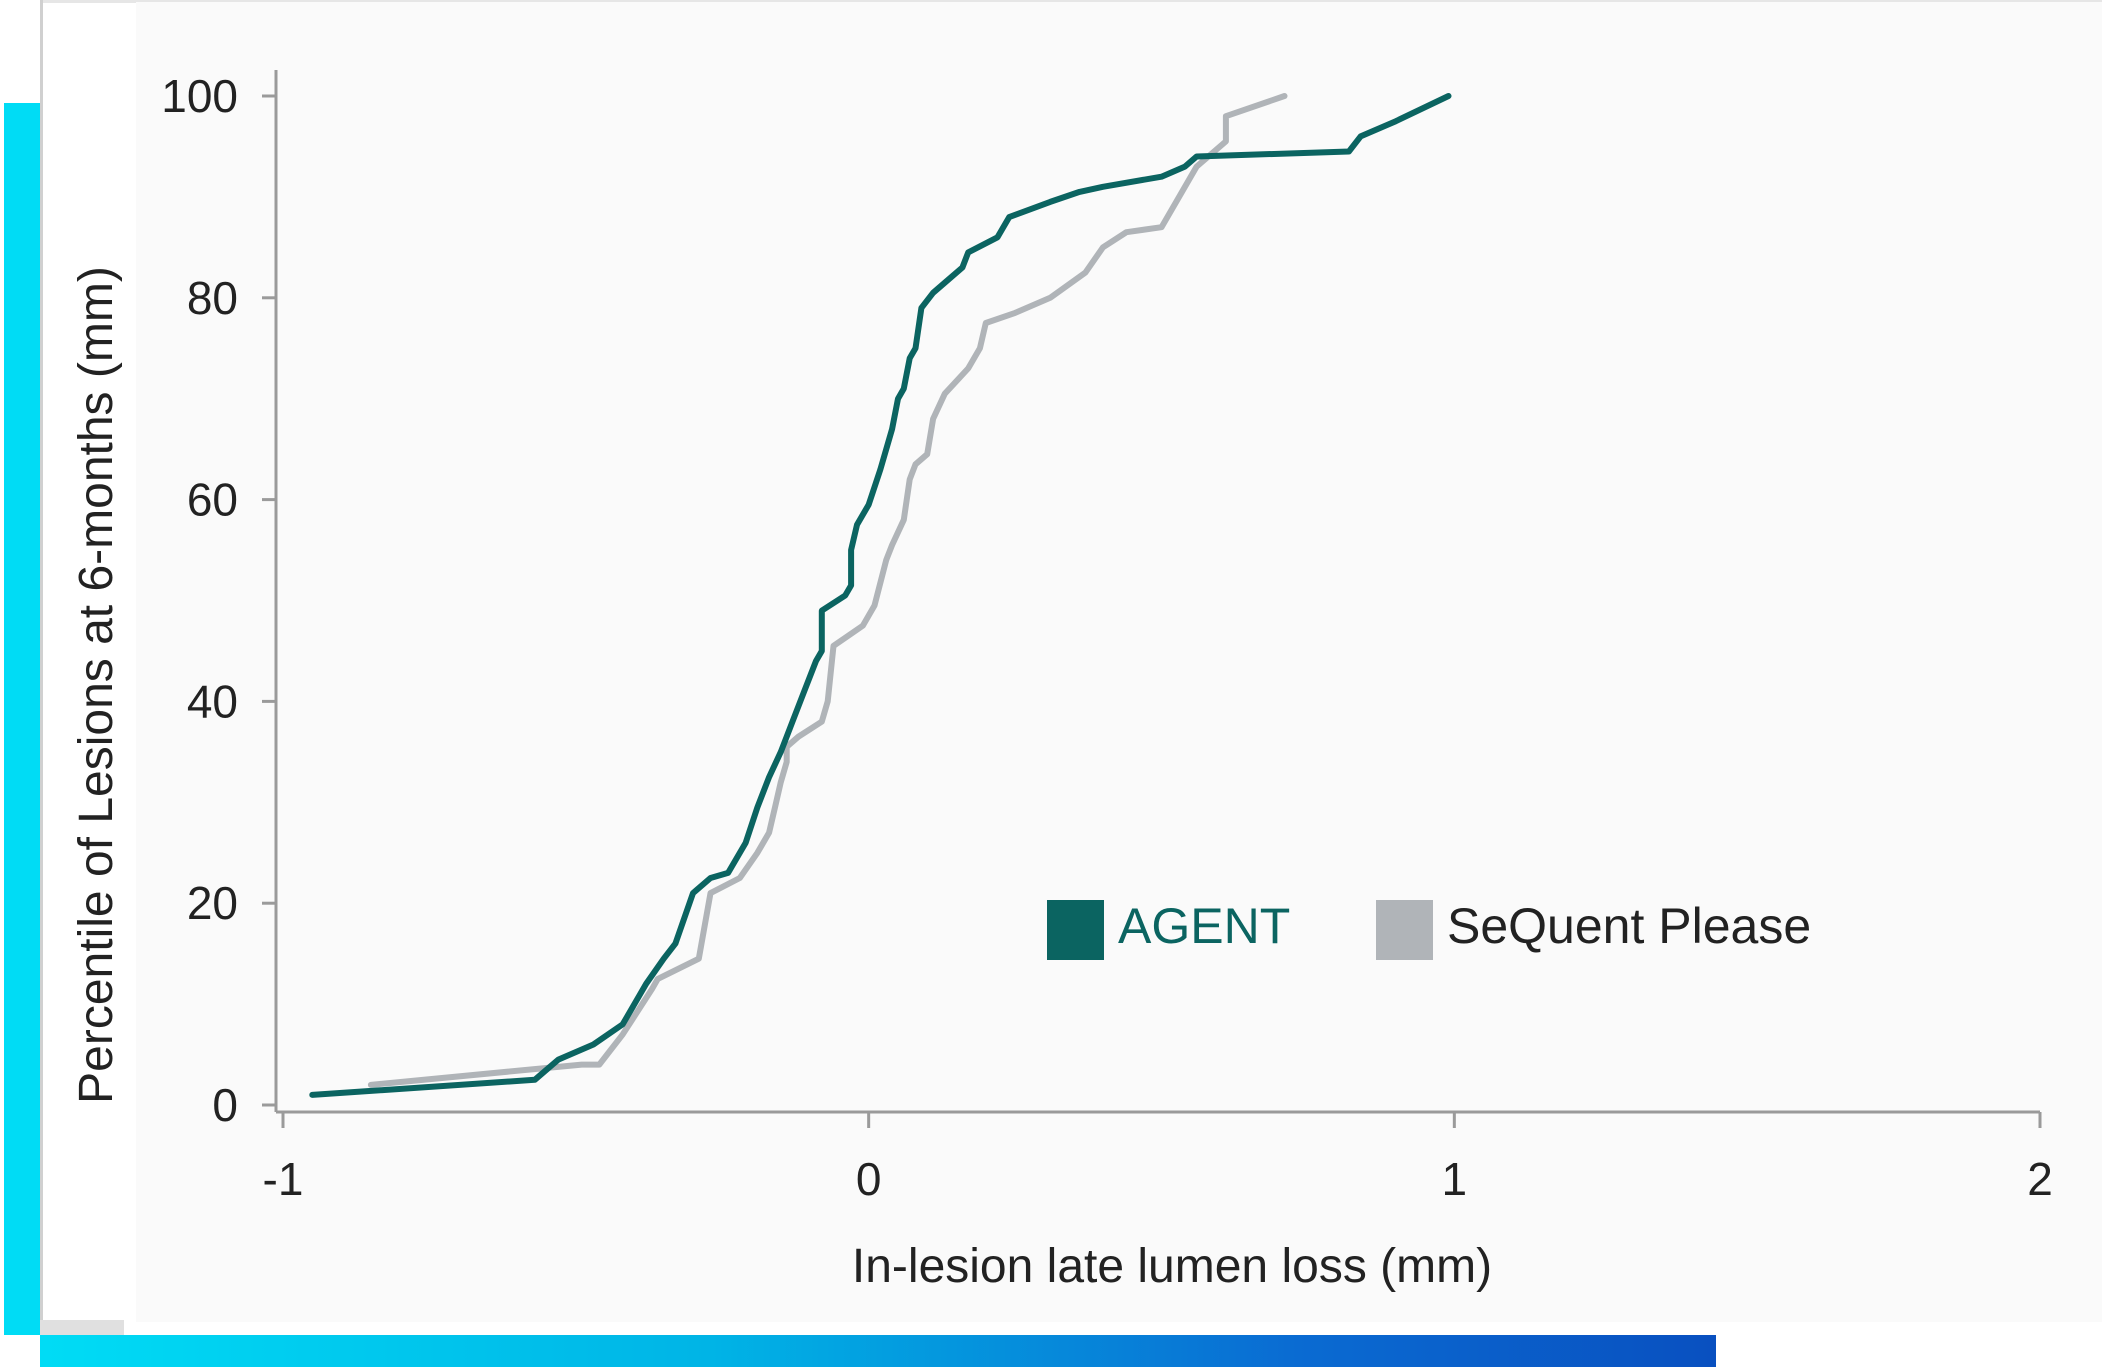  Describe the element at coordinates (41, 670) in the screenshot. I see `frame-left-rule` at that location.